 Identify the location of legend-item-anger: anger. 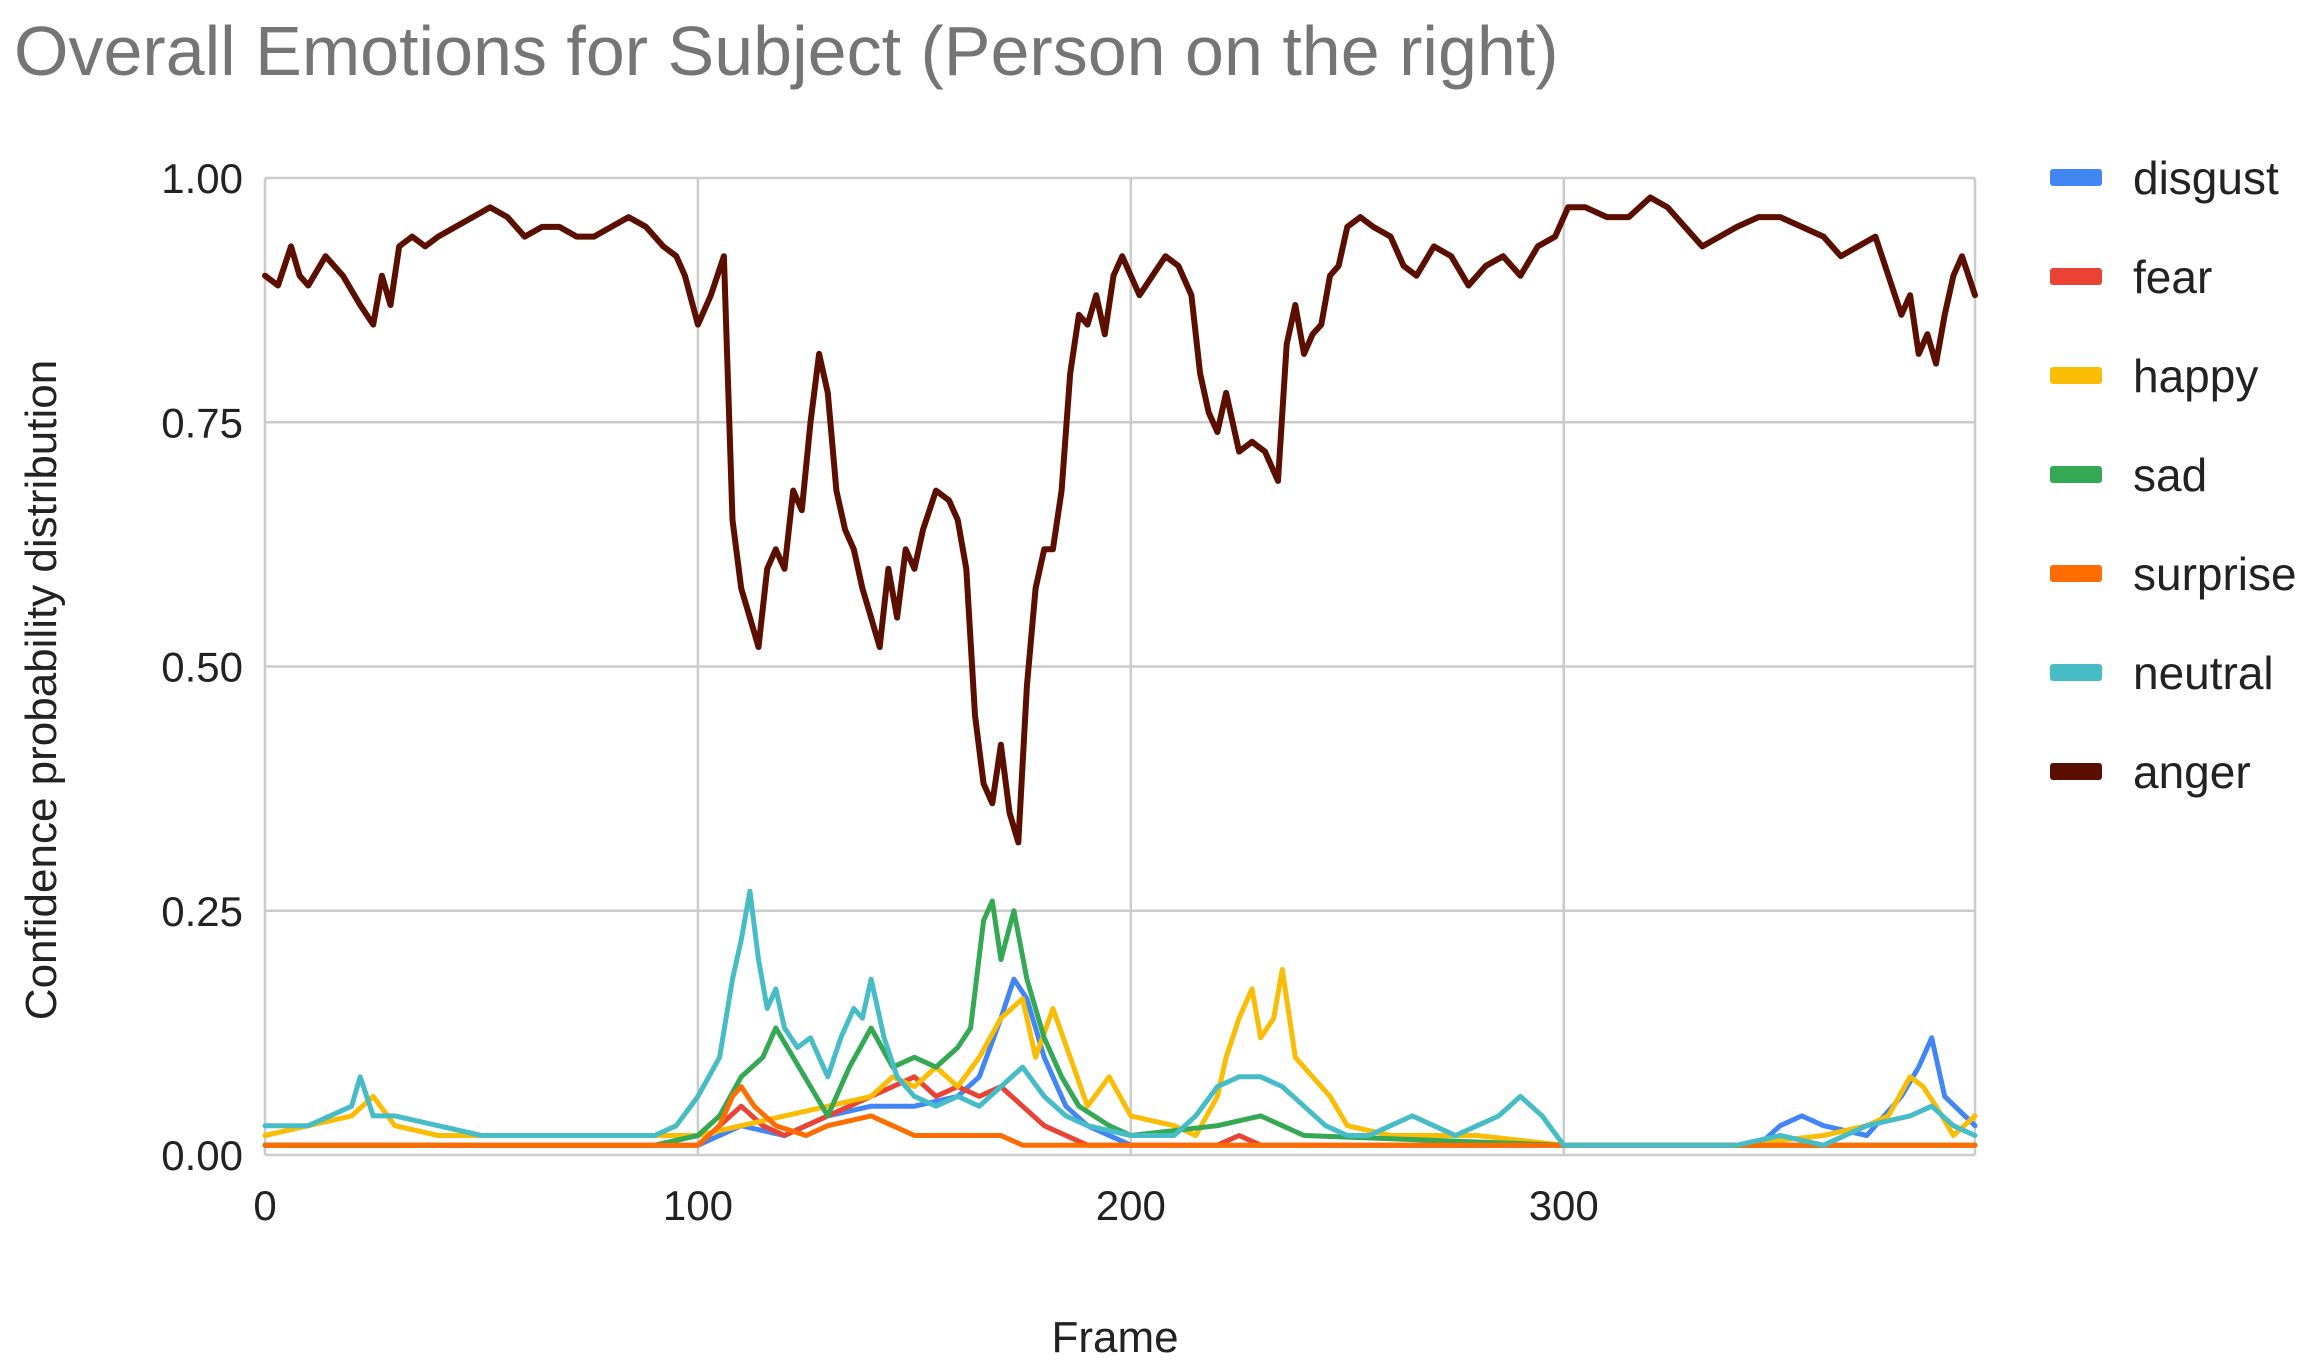
(2150, 772).